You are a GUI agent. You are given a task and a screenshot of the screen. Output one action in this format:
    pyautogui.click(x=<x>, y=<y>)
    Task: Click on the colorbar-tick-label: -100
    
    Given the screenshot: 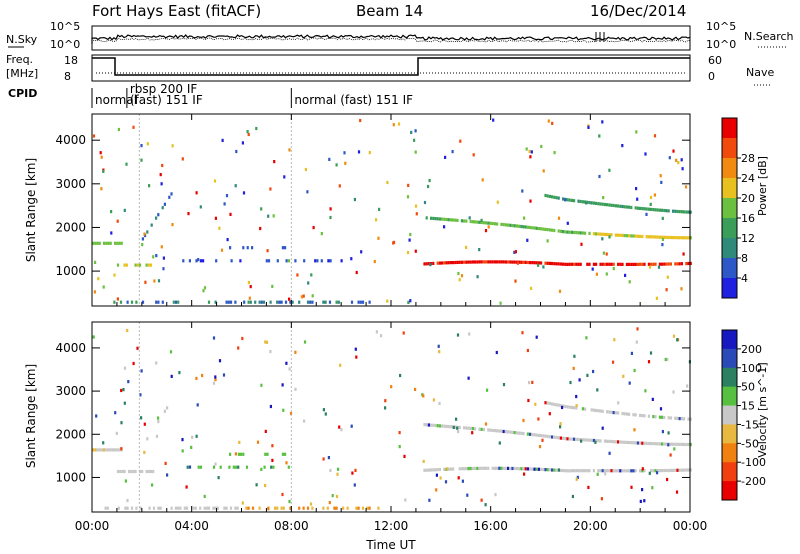 What is the action you would take?
    pyautogui.click(x=753, y=462)
    